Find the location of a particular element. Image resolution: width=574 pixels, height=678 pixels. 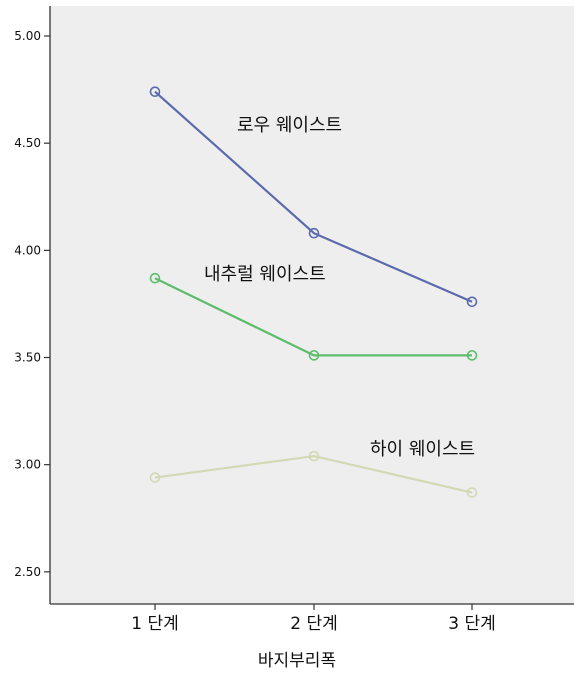

series-label-high-waist: 하이 웨이스트 is located at coordinates (422, 449).